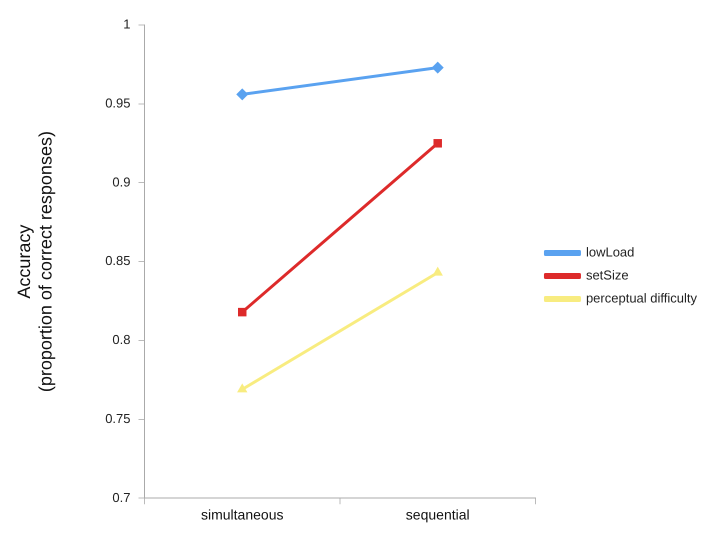  Describe the element at coordinates (242, 514) in the screenshot. I see `x-tick-label: simultaneous` at that location.